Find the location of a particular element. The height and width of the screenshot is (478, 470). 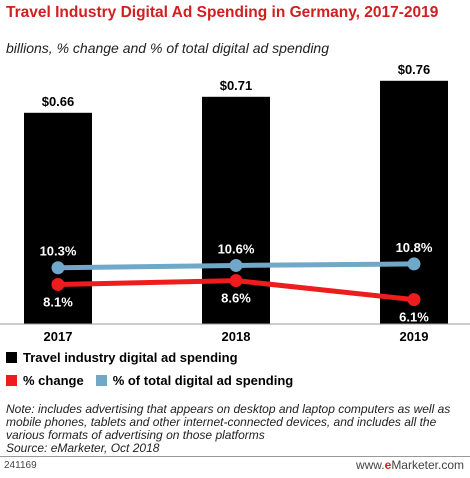

x-tick-2018: 2018 is located at coordinates (236, 336).